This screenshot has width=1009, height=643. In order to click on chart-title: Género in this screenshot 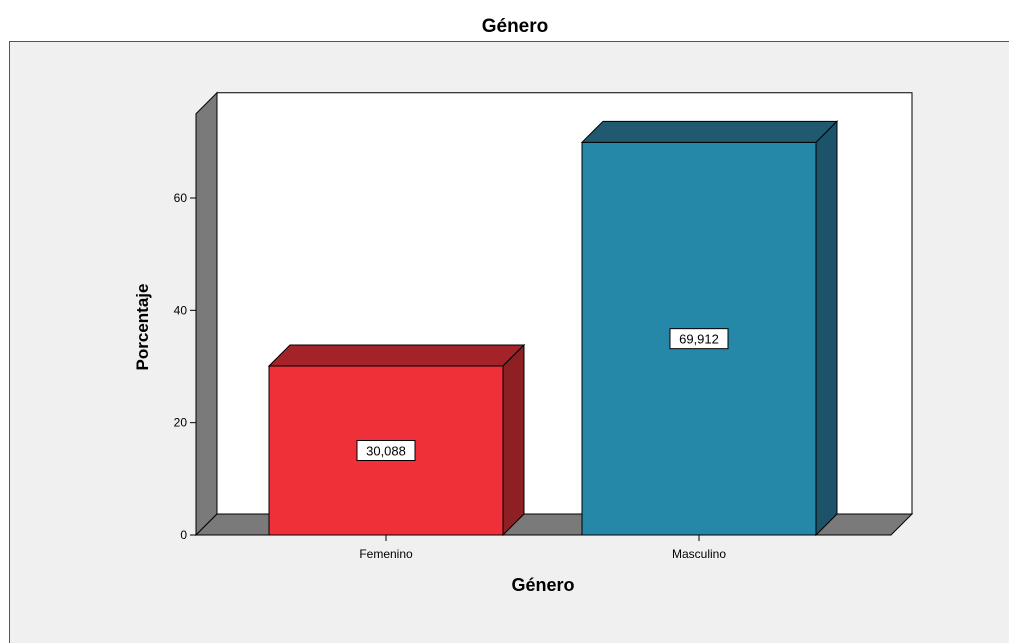, I will do `click(515, 26)`.